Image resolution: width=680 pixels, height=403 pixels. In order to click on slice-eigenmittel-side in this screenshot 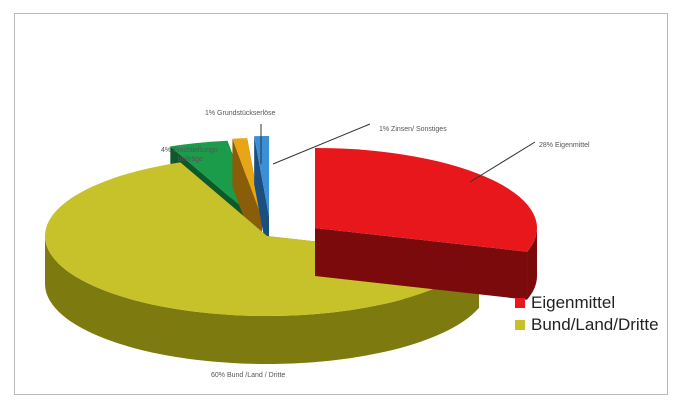, I will do `click(532, 264)`.